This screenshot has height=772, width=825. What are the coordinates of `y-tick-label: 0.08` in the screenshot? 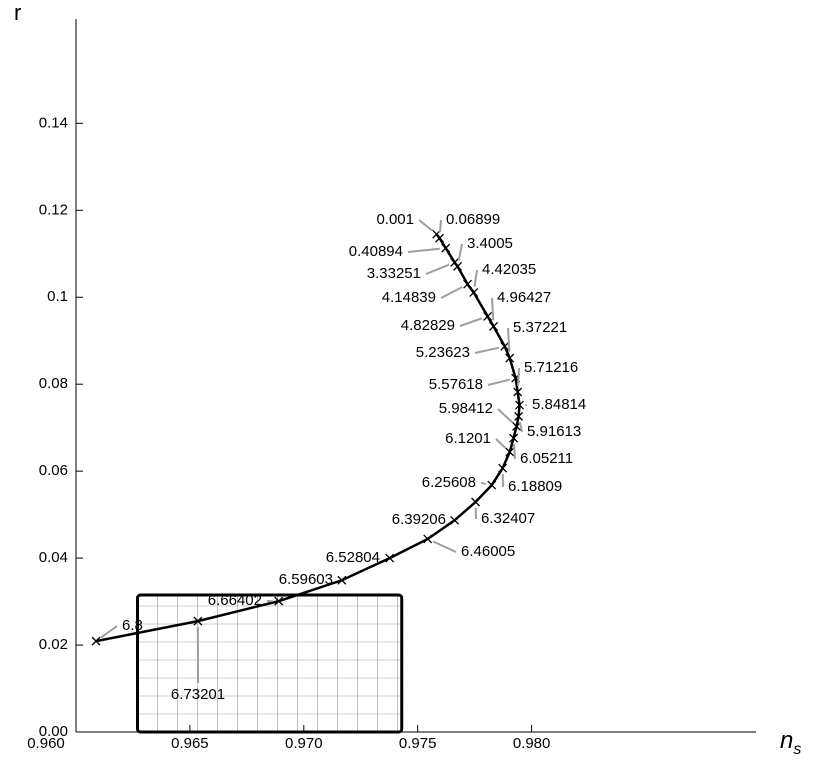 It's located at (53, 383).